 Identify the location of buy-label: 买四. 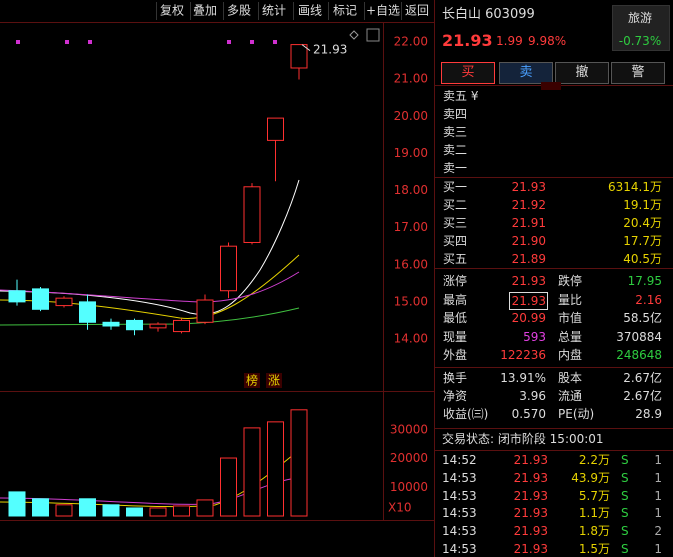
(455, 241).